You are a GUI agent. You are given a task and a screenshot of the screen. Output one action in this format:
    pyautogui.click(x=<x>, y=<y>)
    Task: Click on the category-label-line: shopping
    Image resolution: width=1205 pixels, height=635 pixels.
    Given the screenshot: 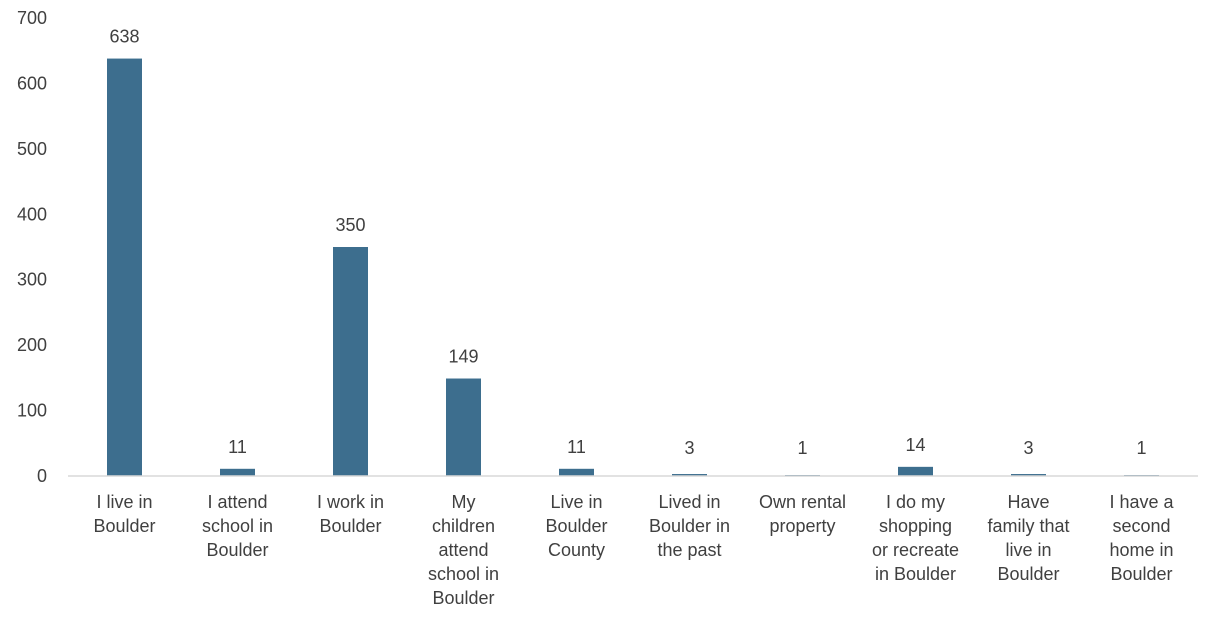 What is the action you would take?
    pyautogui.click(x=915, y=526)
    